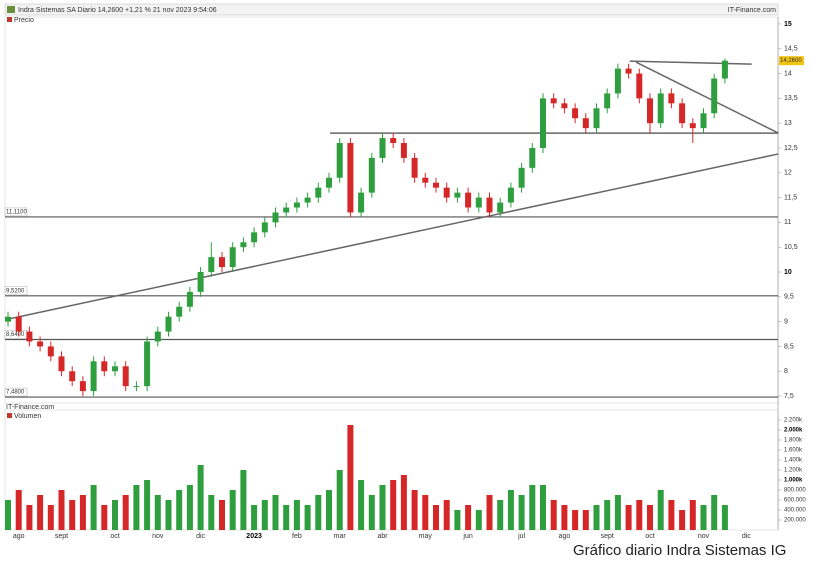 The width and height of the screenshot is (813, 568). Describe the element at coordinates (793, 471) in the screenshot. I see `y-tick-label: 1.200k` at that location.